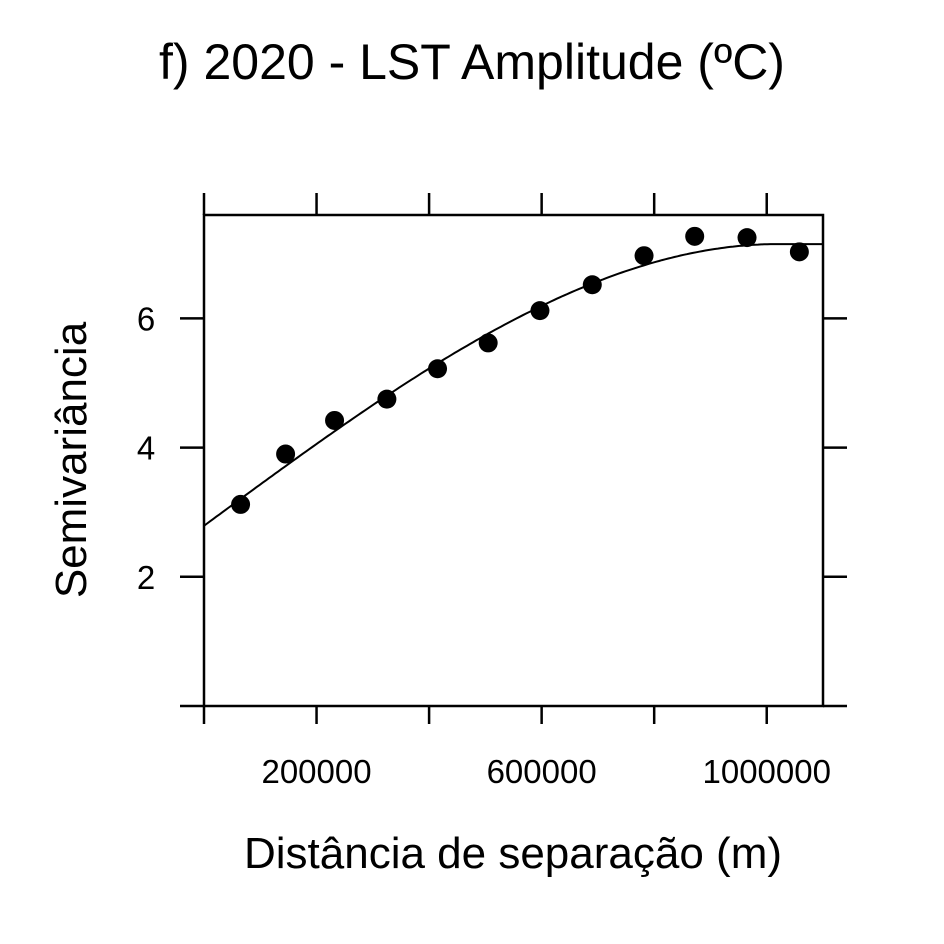  Describe the element at coordinates (472, 62) in the screenshot. I see `chart-title: f) 2020 - LST Amplitude (ºC)` at that location.